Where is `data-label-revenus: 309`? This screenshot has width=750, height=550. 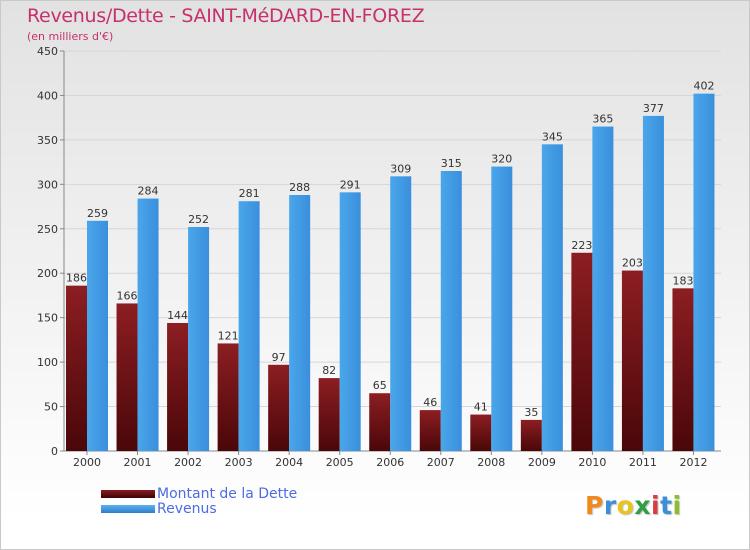 data-label-revenus: 309 is located at coordinates (400, 168).